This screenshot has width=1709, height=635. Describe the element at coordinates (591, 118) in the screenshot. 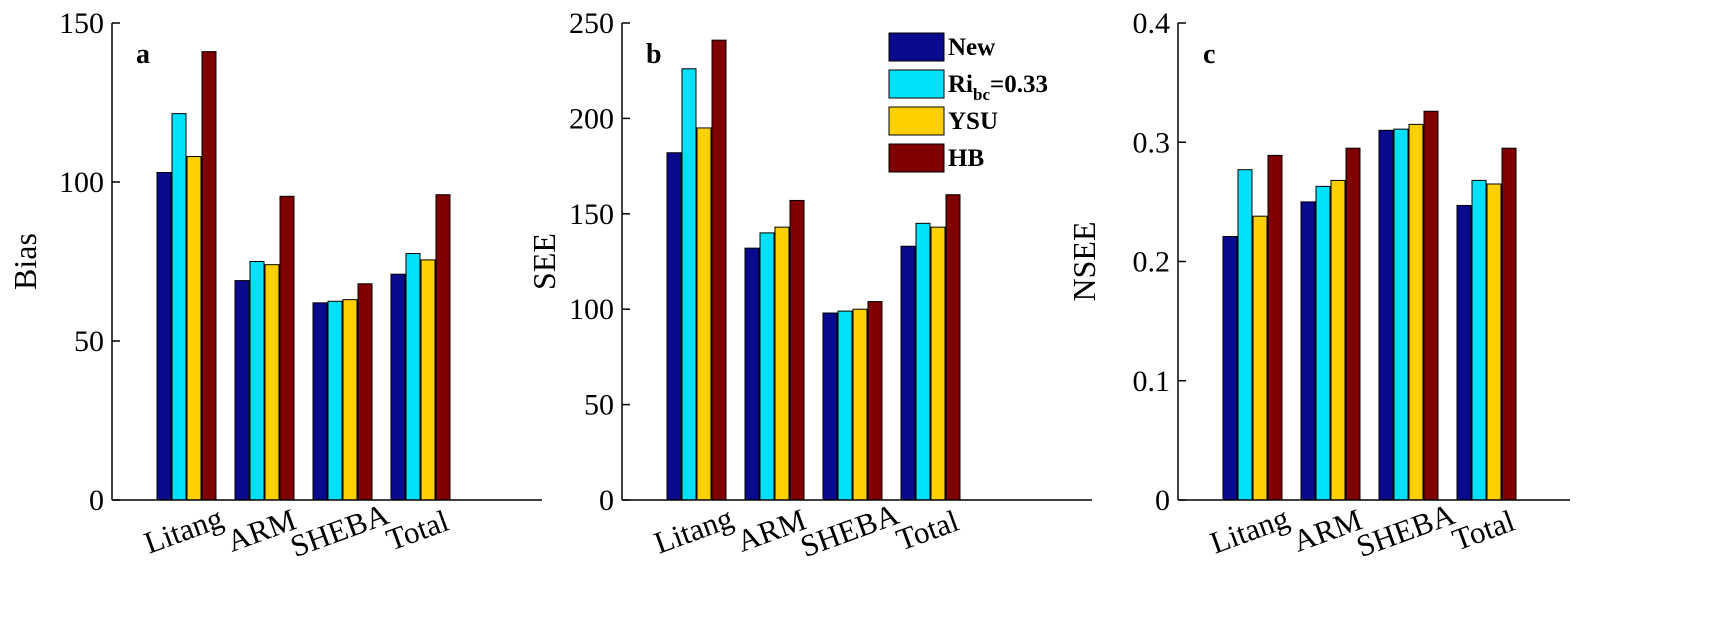

I see `y-tick-label: 200` at that location.